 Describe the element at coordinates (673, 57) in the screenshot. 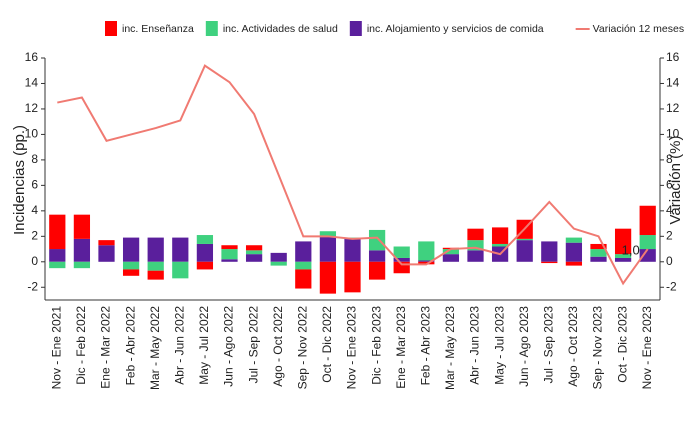

I see `y2-tick-label: 16` at that location.